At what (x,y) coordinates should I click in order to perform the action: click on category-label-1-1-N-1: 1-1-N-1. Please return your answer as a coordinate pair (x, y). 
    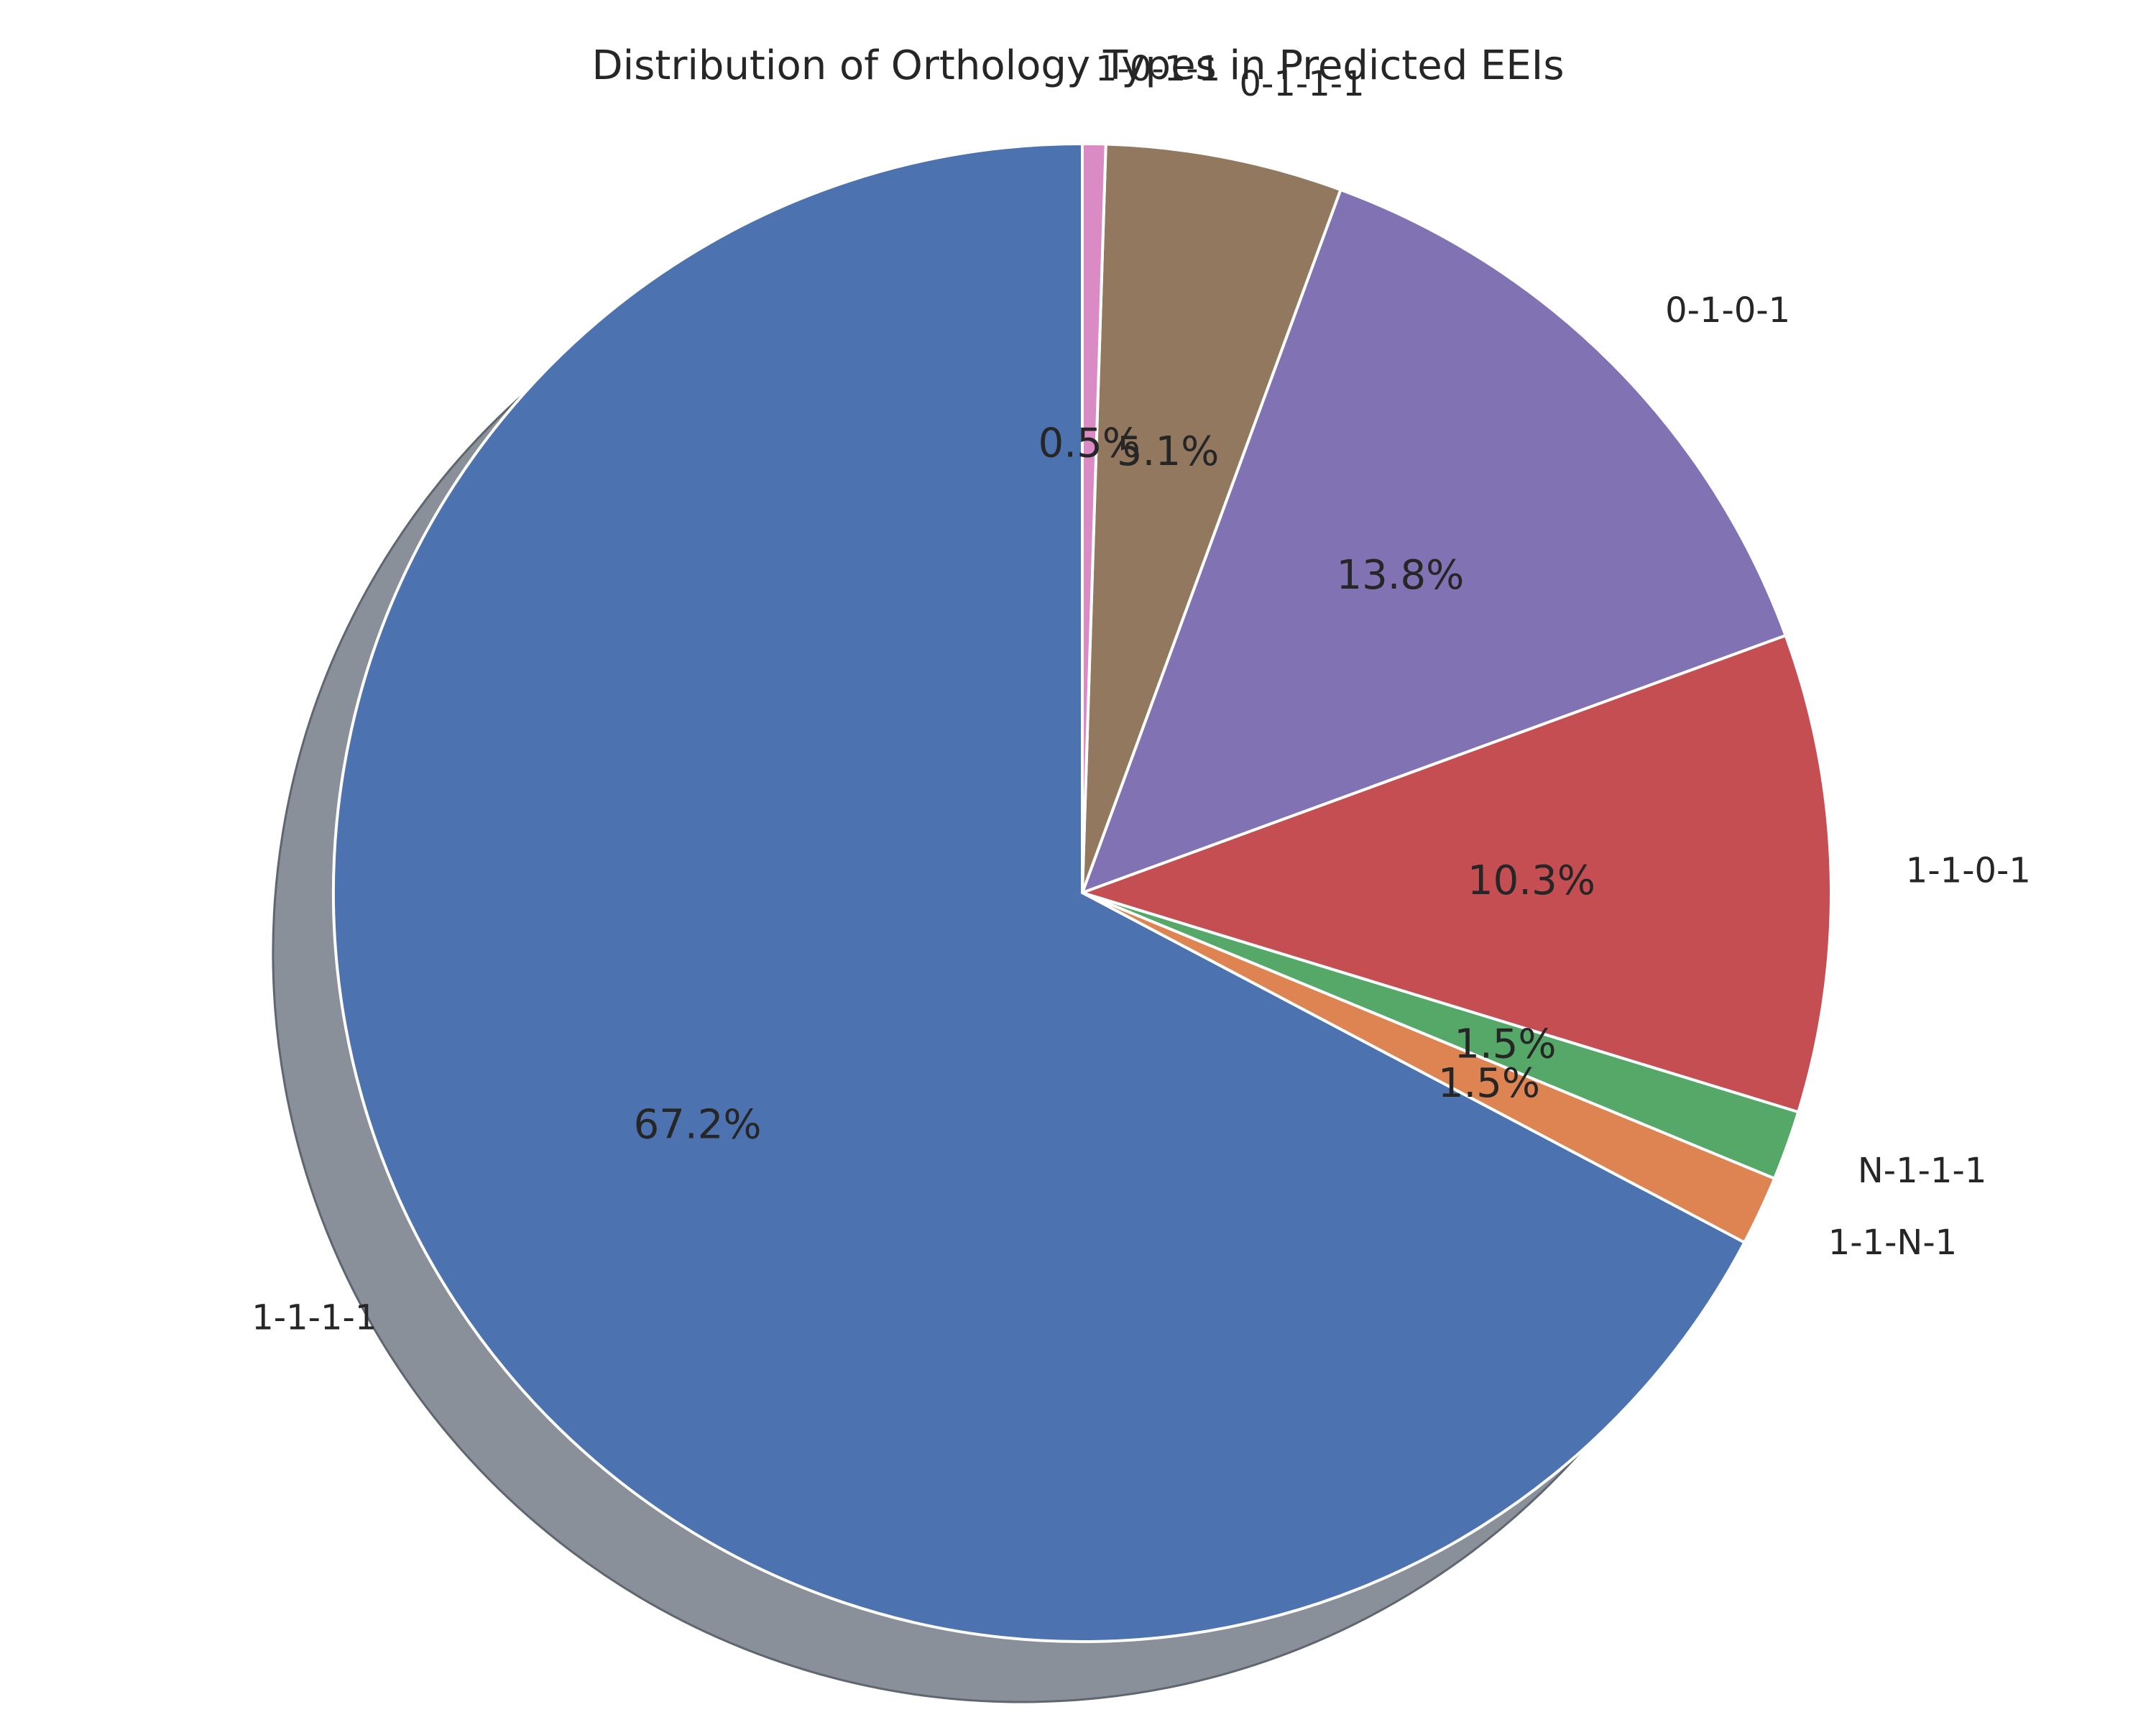
    Looking at the image, I should click on (1892, 1243).